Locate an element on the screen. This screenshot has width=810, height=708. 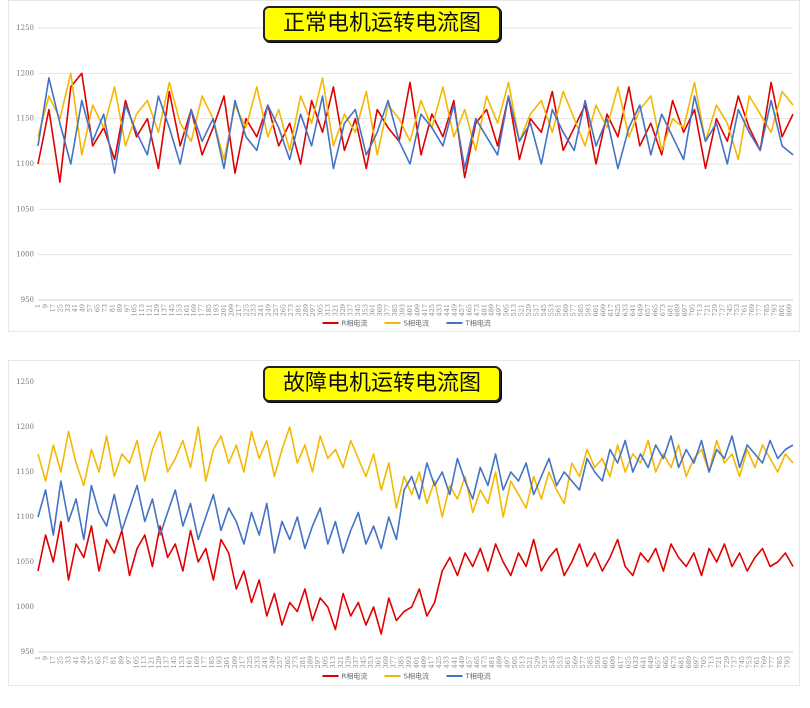
x-tick-label: 169 is located at coordinates (197, 662).